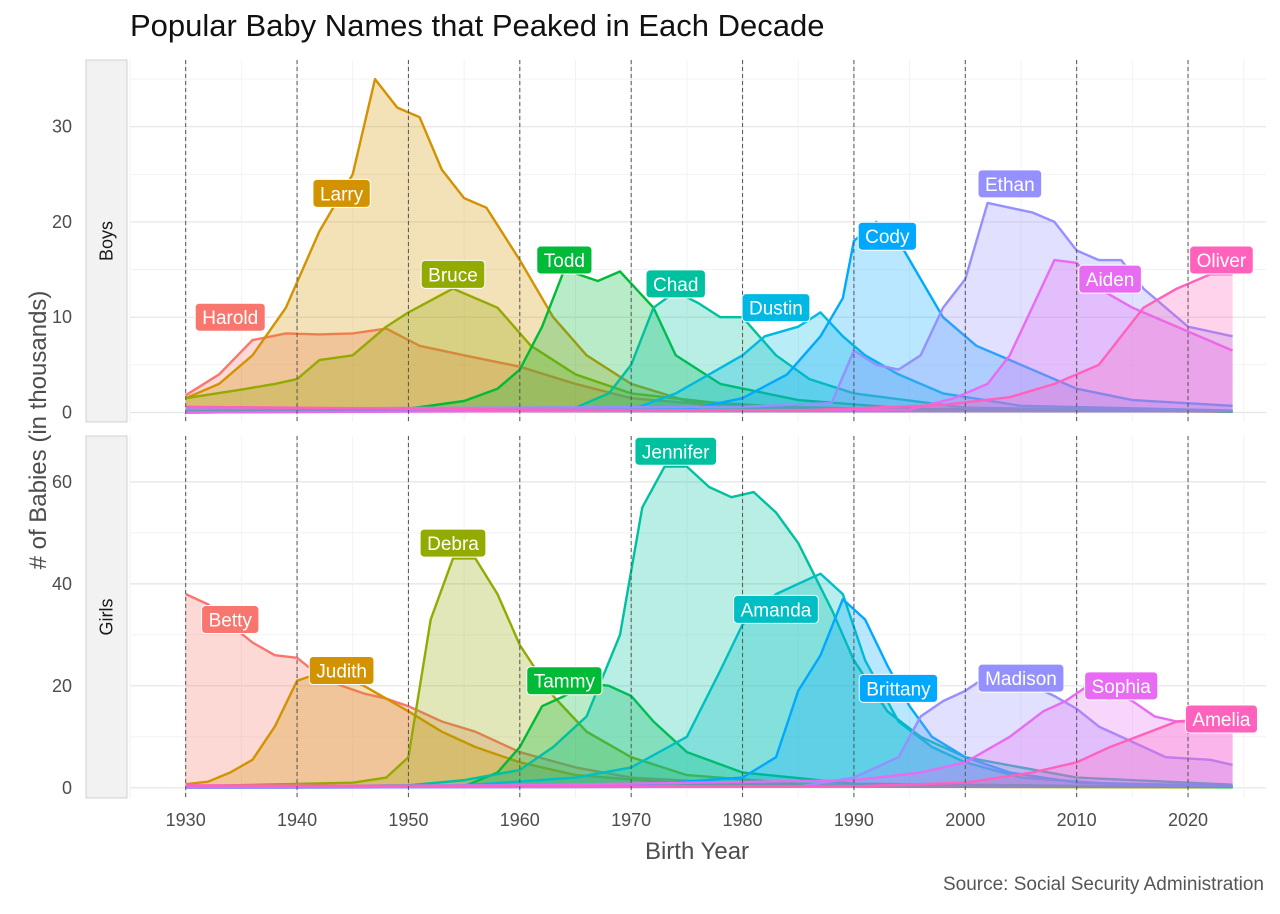 This screenshot has width=1280, height=914. I want to click on label-text: Jennifer, so click(676, 452).